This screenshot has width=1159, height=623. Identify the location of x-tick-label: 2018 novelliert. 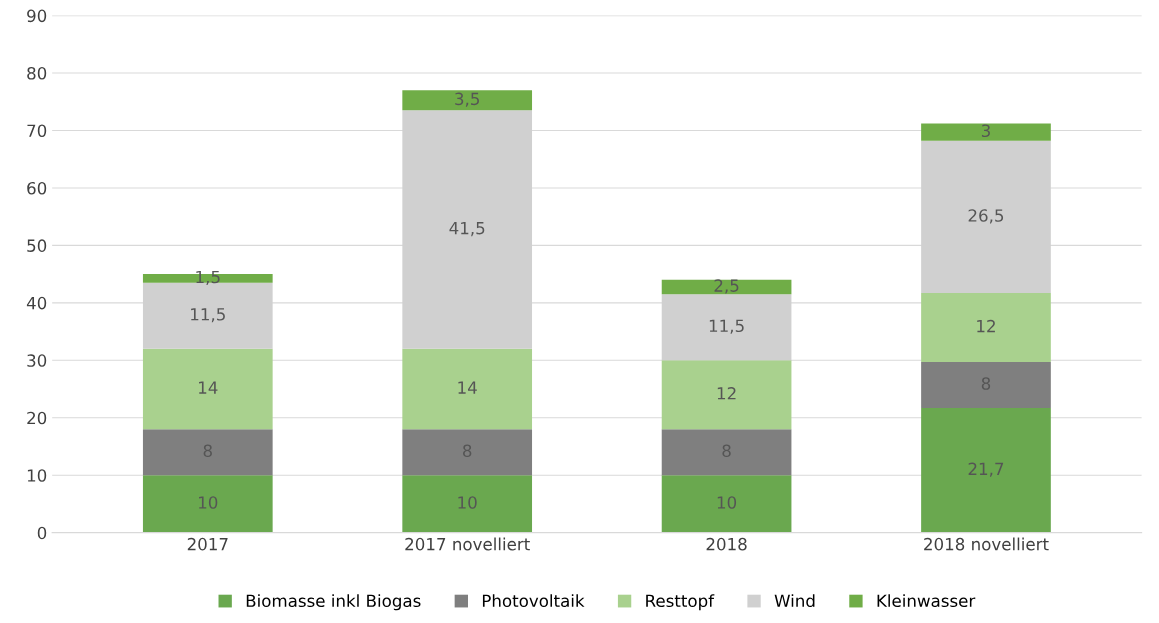
(986, 544).